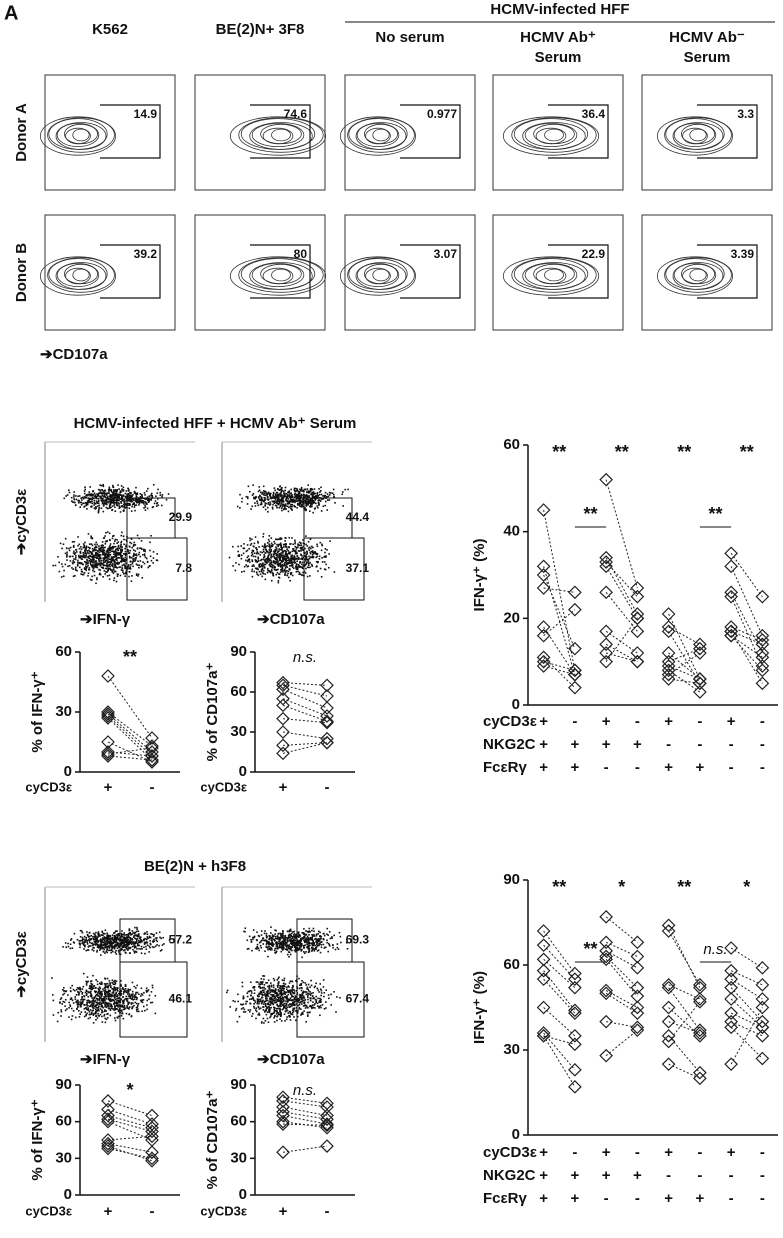 This screenshot has height=1238, width=783. Describe the element at coordinates (287, 974) in the screenshot. I see `scatter-dots` at that location.